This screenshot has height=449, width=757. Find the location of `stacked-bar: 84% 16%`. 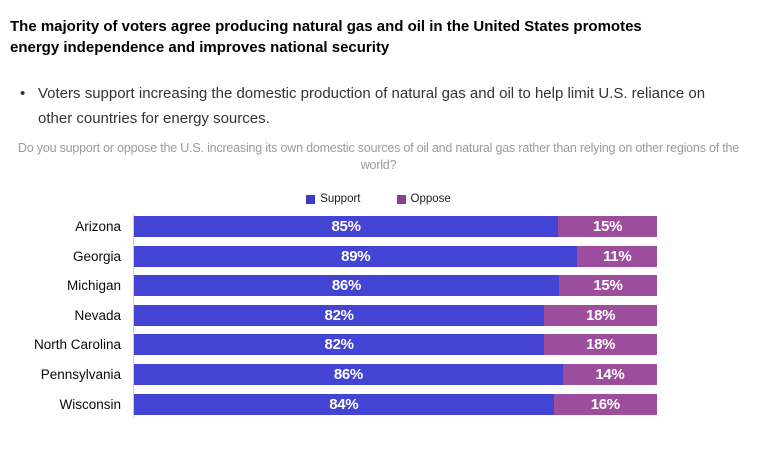

stacked-bar: 84% 16% is located at coordinates (395, 404).